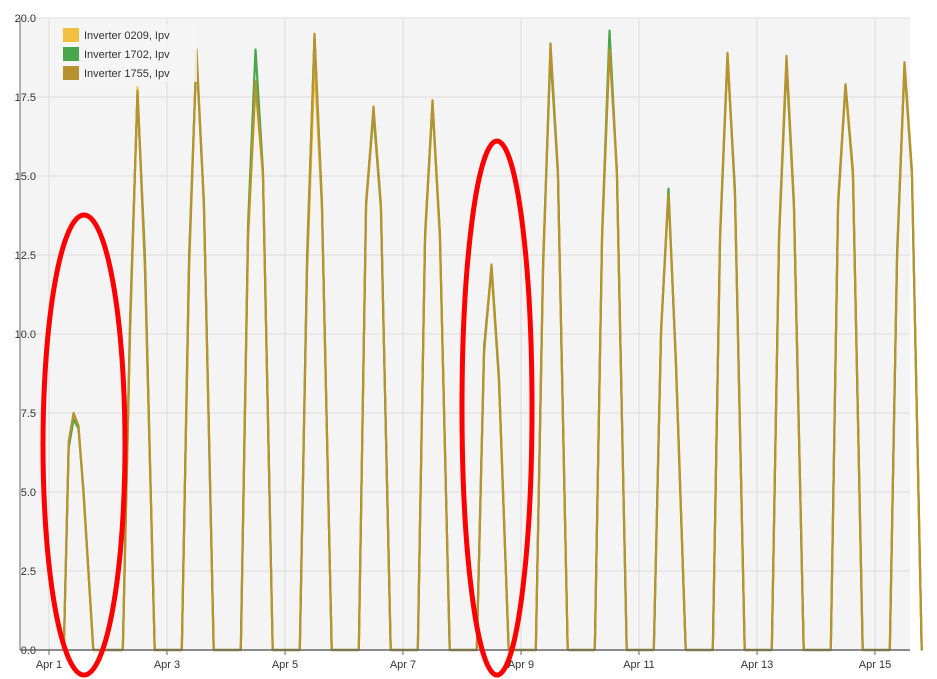 This screenshot has height=679, width=937. What do you see at coordinates (25, 335) in the screenshot?
I see `y-tick-label: 10.0` at bounding box center [25, 335].